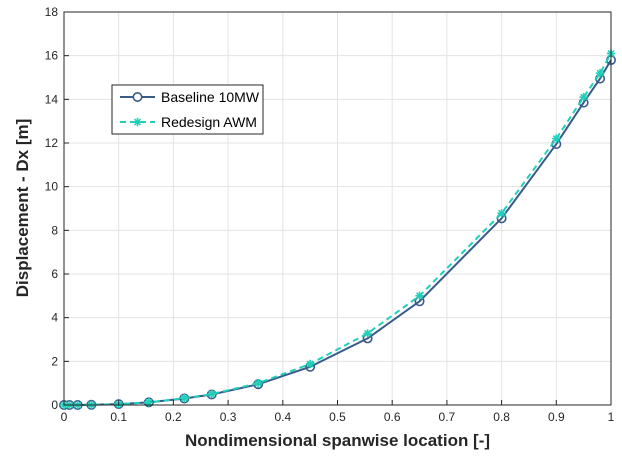 This screenshot has height=456, width=622. I want to click on legend-marker-redesign-awm, so click(137, 122).